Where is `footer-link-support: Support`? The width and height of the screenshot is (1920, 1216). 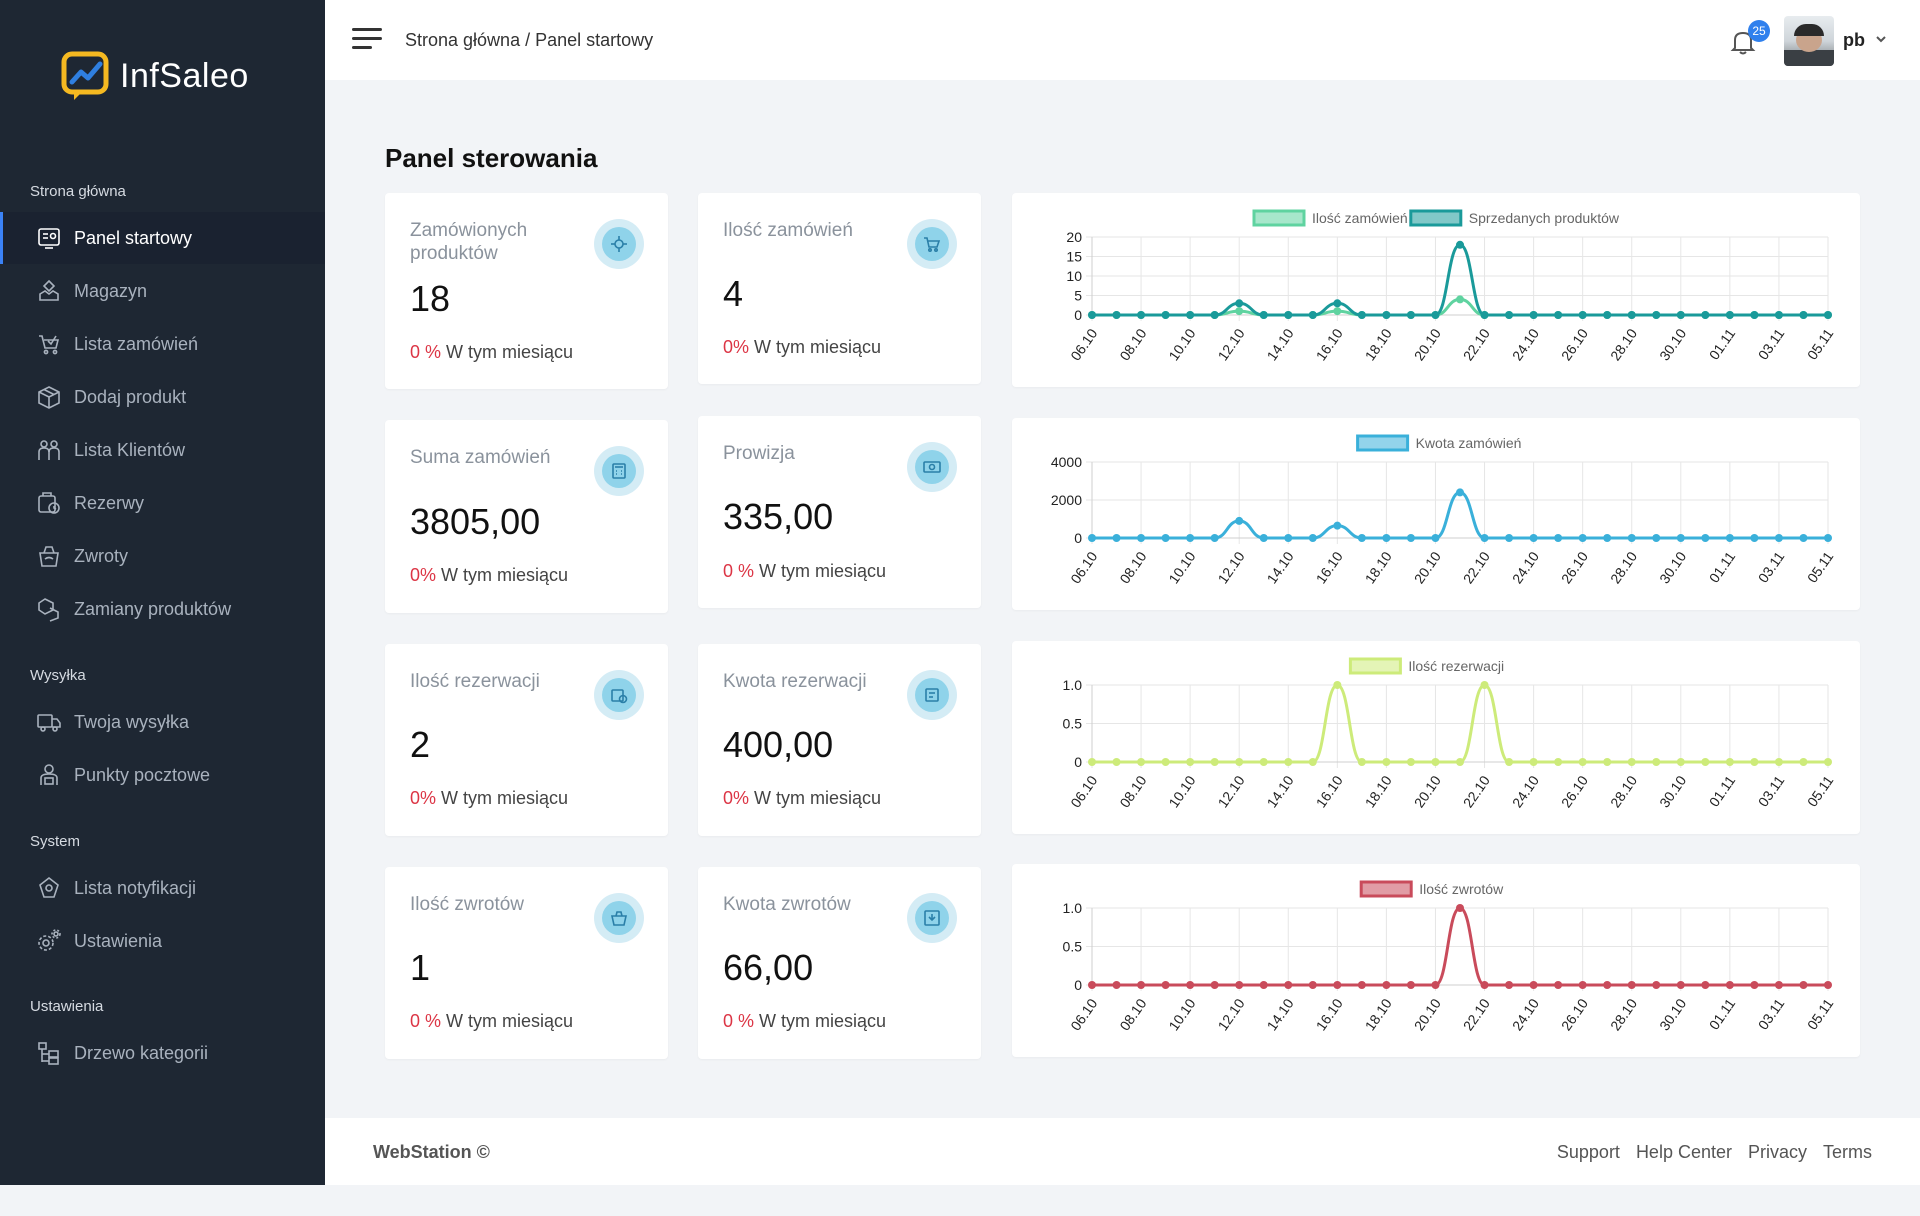
footer-link-support: Support is located at coordinates (1588, 1152).